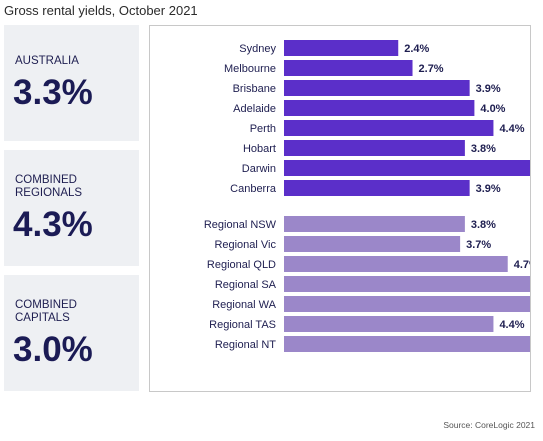 The image size is (543, 441). What do you see at coordinates (250, 69) in the screenshot?
I see `category-label-melbourne: Melbourne` at bounding box center [250, 69].